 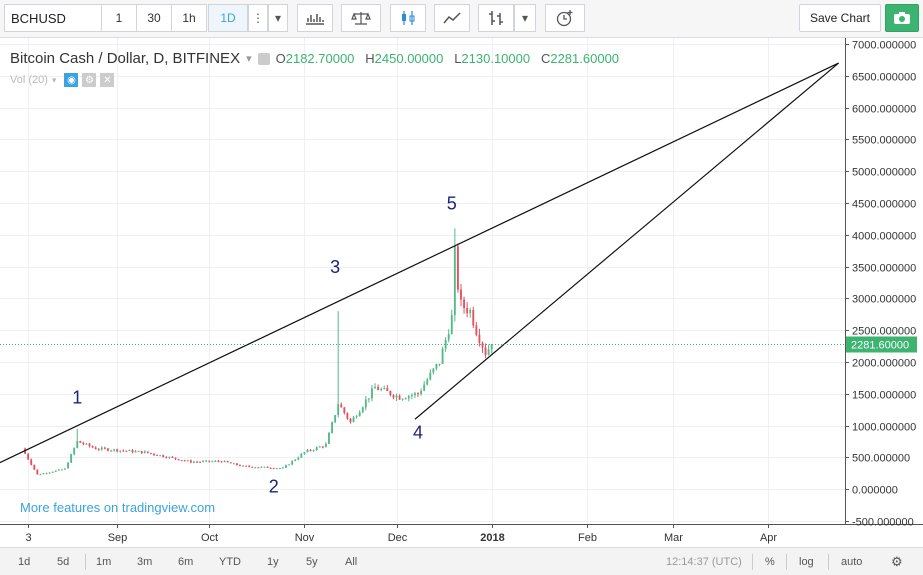 I want to click on chart-type-dropdown-icon: ▾, so click(x=525, y=18).